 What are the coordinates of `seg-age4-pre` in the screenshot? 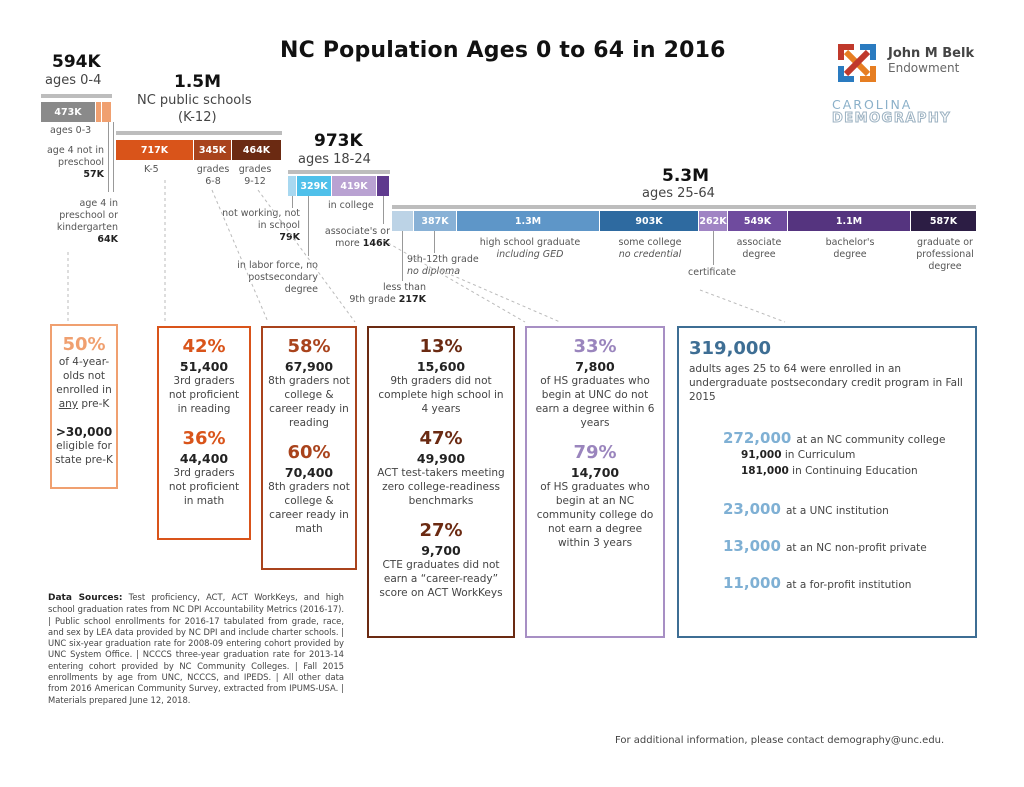 It's located at (107, 112).